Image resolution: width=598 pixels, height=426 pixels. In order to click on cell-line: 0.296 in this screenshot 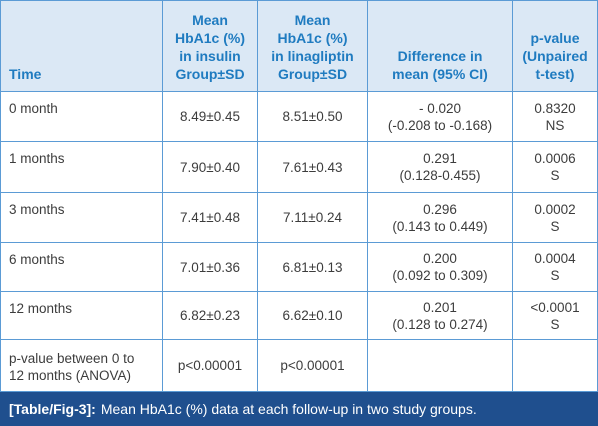, I will do `click(440, 209)`.